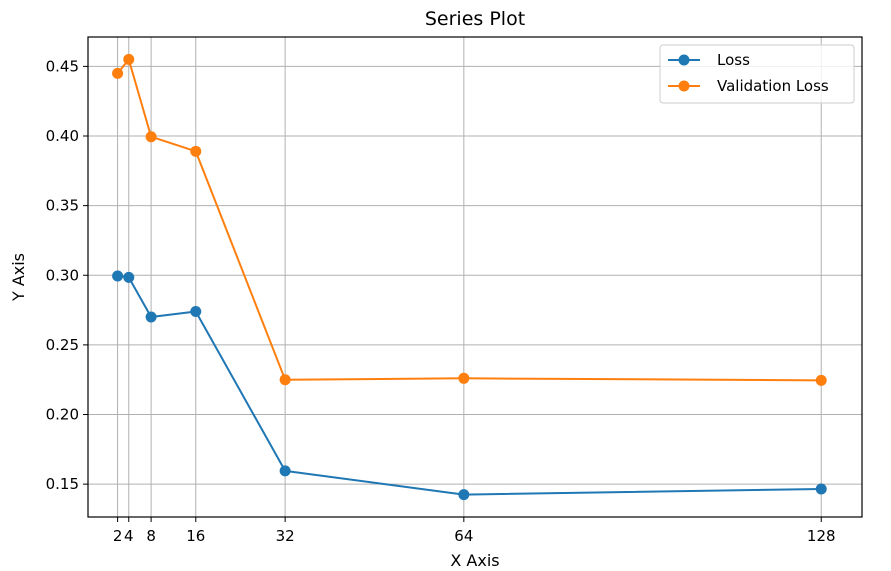  I want to click on y-axis-ticks: 0.15 0.20 0.25 0.30 0.35 0.40 0.45, so click(67, 275).